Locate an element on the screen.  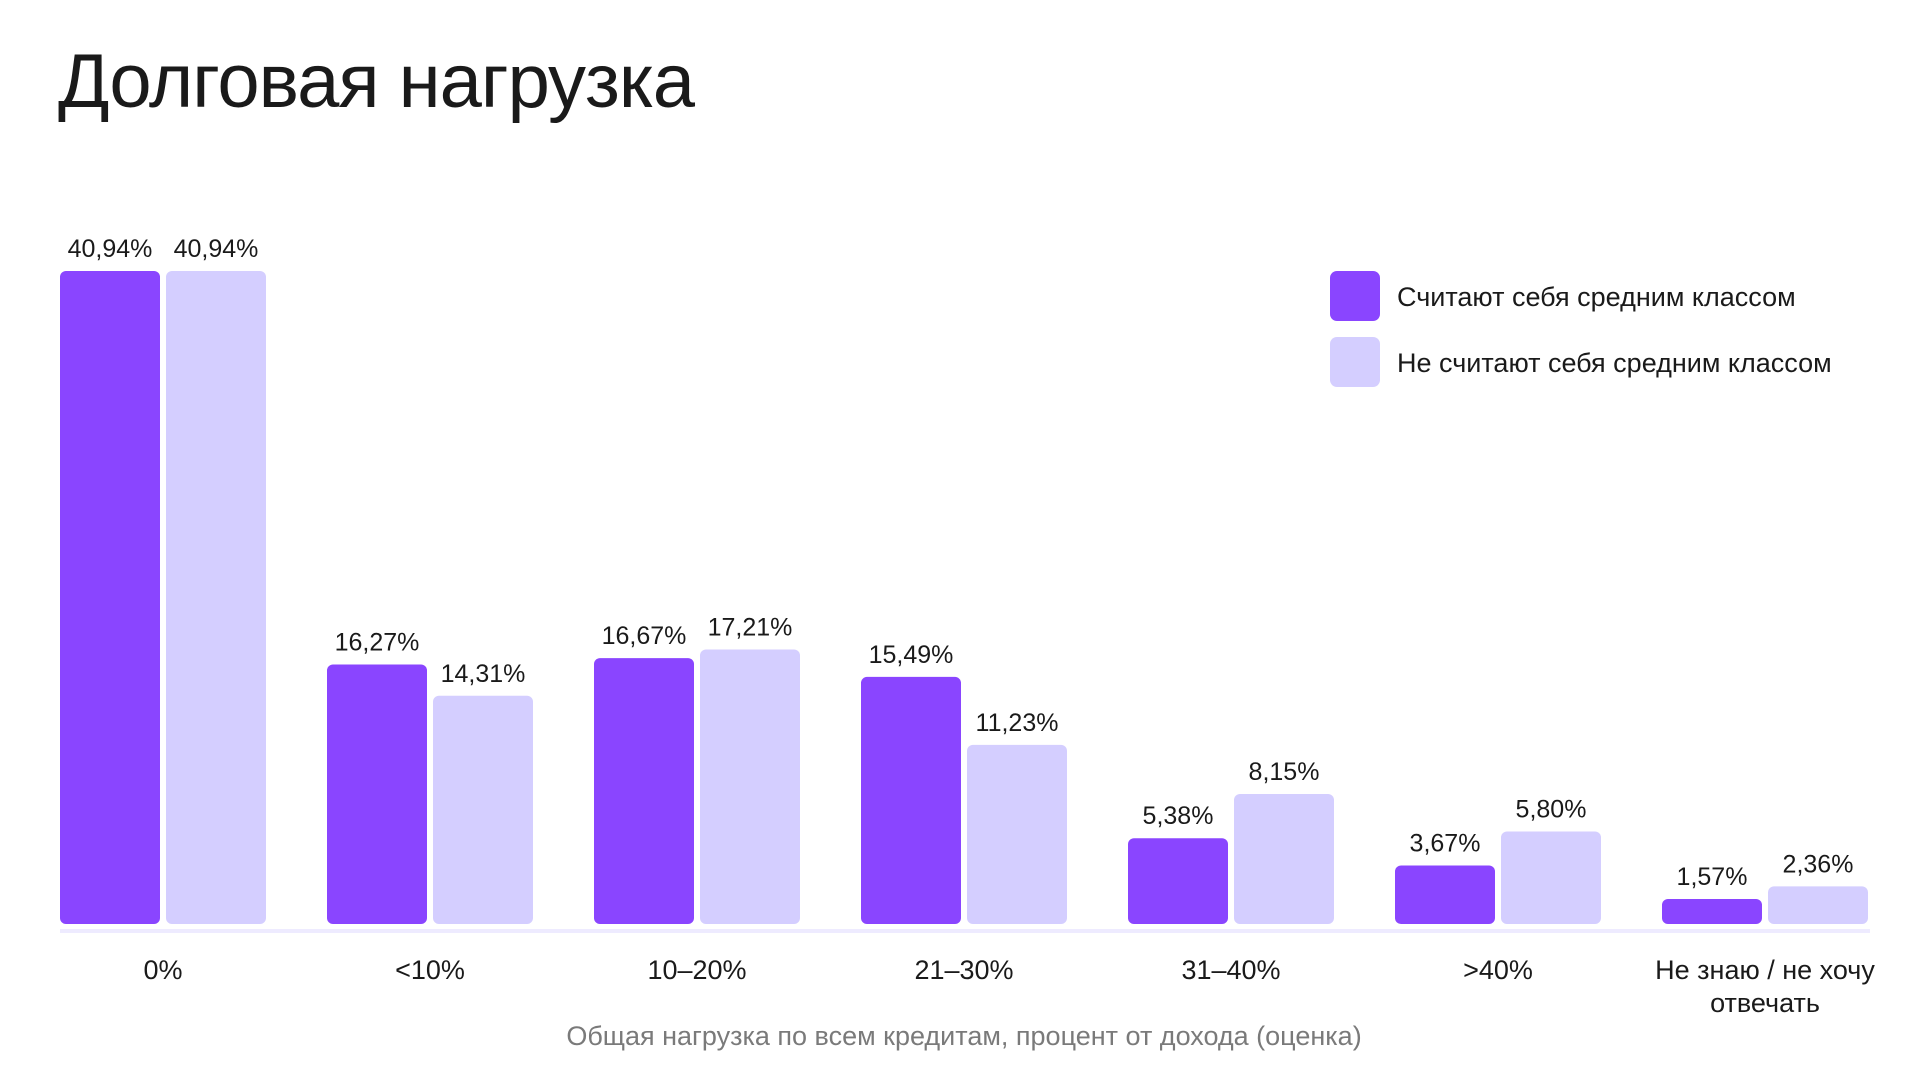
data-label: 1,57% is located at coordinates (1712, 877).